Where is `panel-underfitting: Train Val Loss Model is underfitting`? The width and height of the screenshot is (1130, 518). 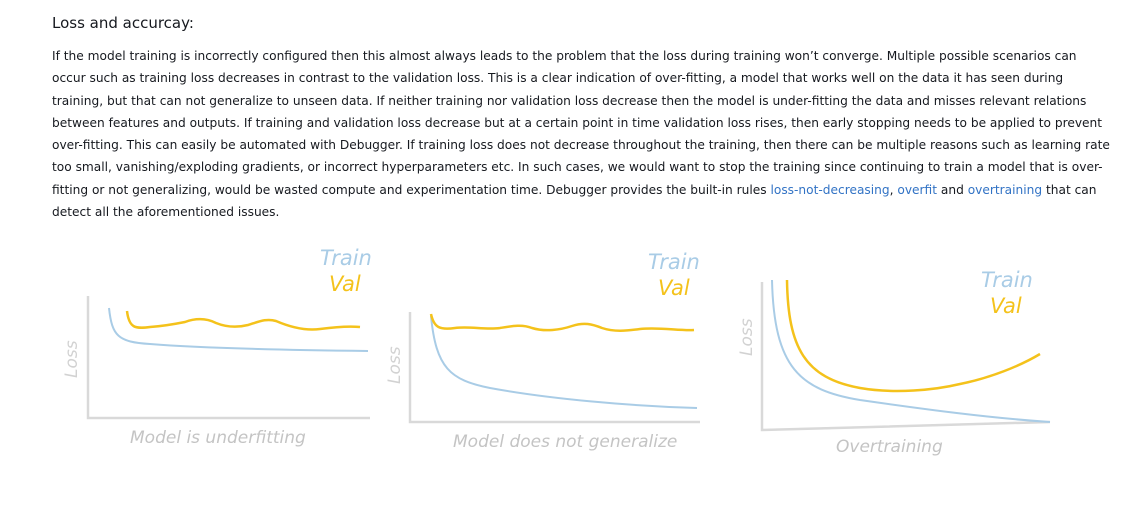
panel-underfitting: Train Val Loss Model is underfitting is located at coordinates (217, 347).